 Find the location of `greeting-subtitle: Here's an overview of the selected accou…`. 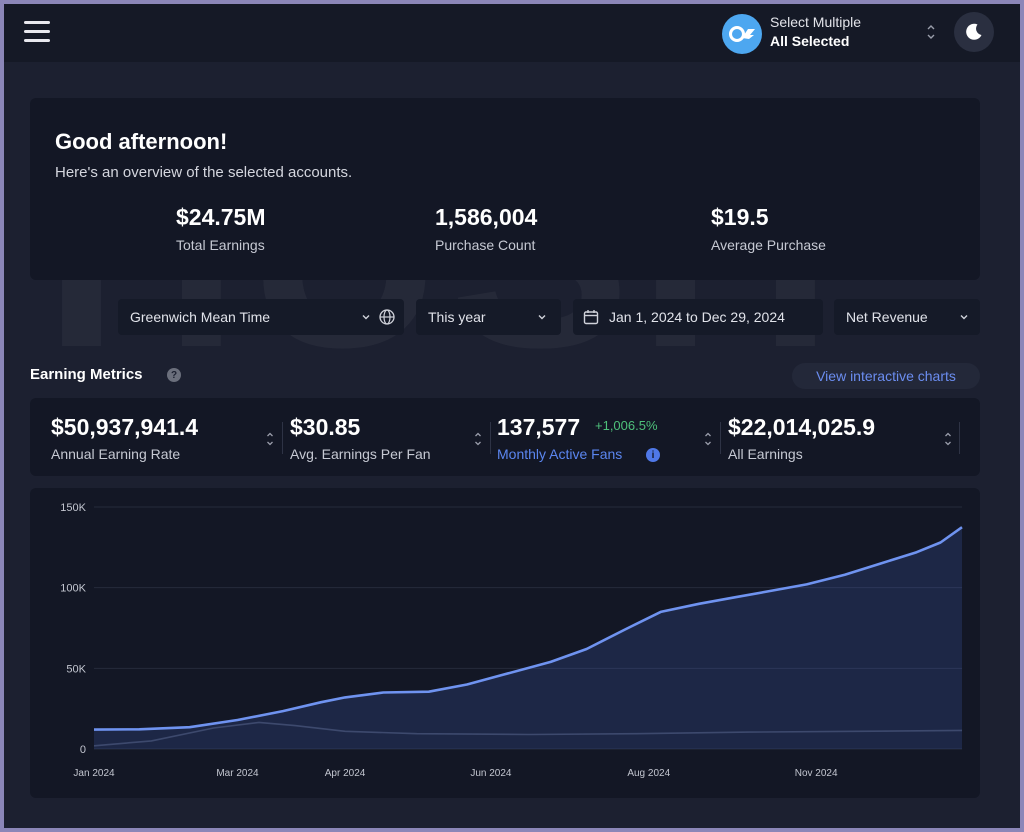

greeting-subtitle: Here's an overview of the selected accou… is located at coordinates (204, 172).